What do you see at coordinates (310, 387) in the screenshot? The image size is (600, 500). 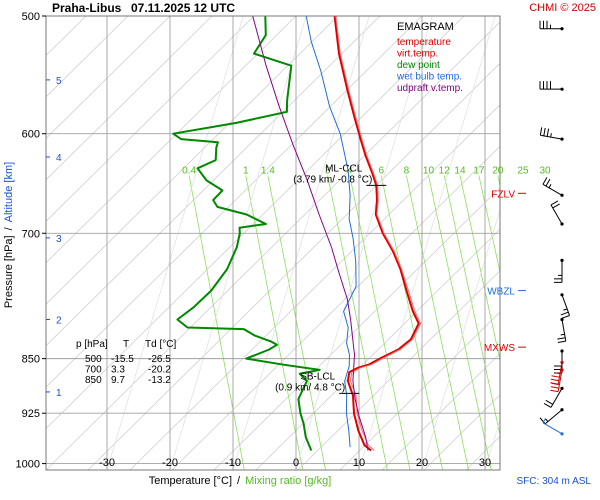 I see `annotation-sublabel: (0.9 km/ 4.8 °C)` at bounding box center [310, 387].